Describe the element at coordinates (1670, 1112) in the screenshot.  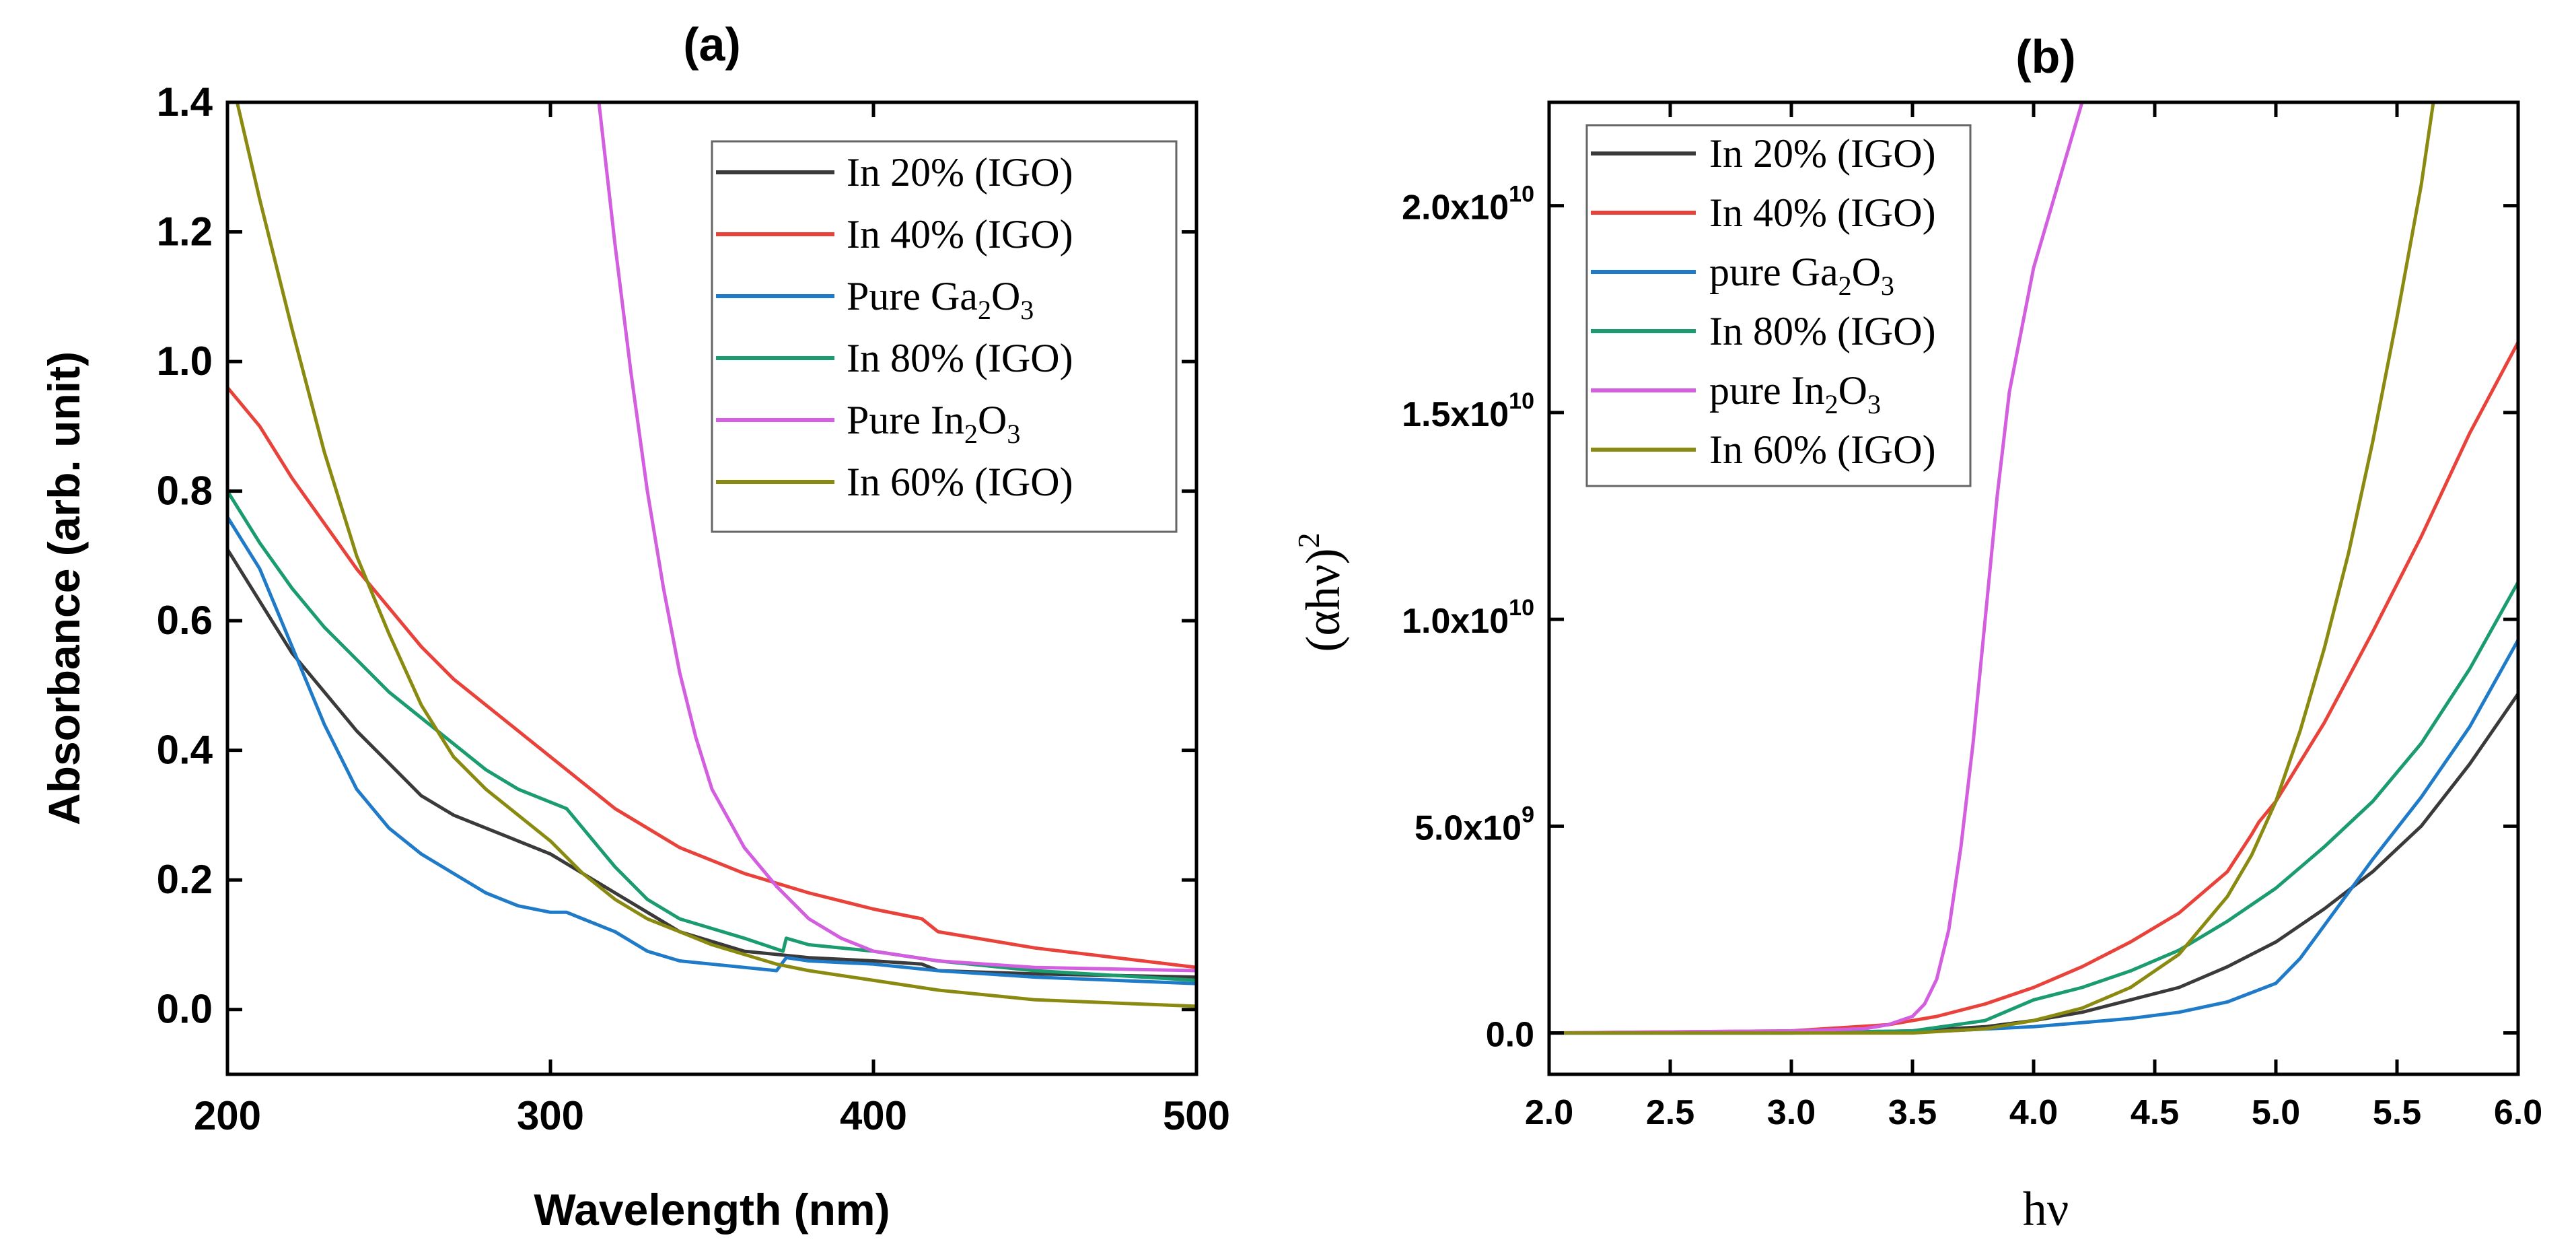
I see `x-tick-label: 2.5` at that location.